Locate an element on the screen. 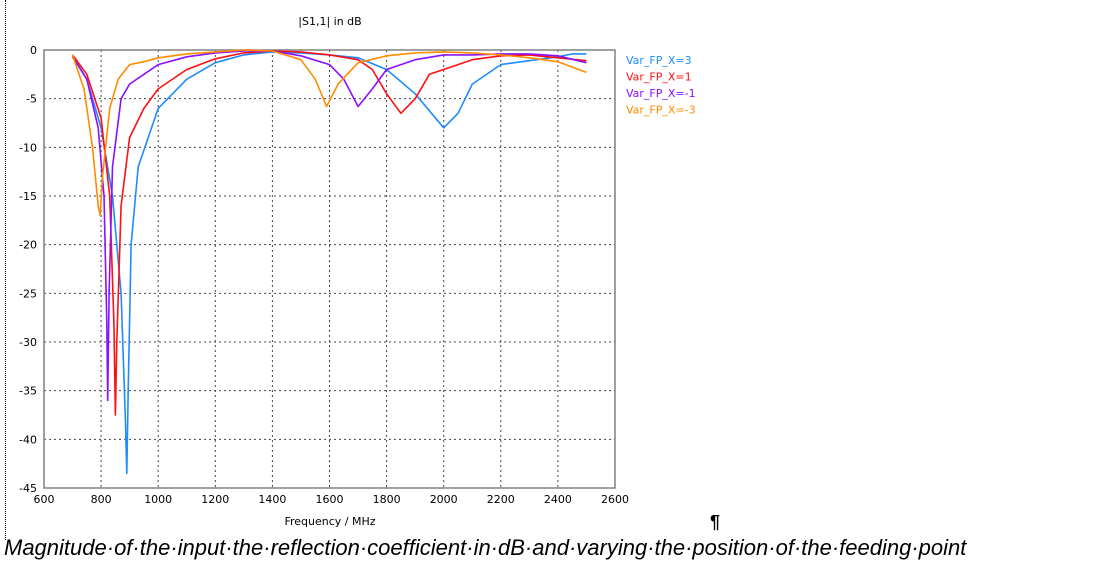 Image resolution: width=1107 pixels, height=563 pixels. legend-entry: Var_FP_X=3 is located at coordinates (659, 60).